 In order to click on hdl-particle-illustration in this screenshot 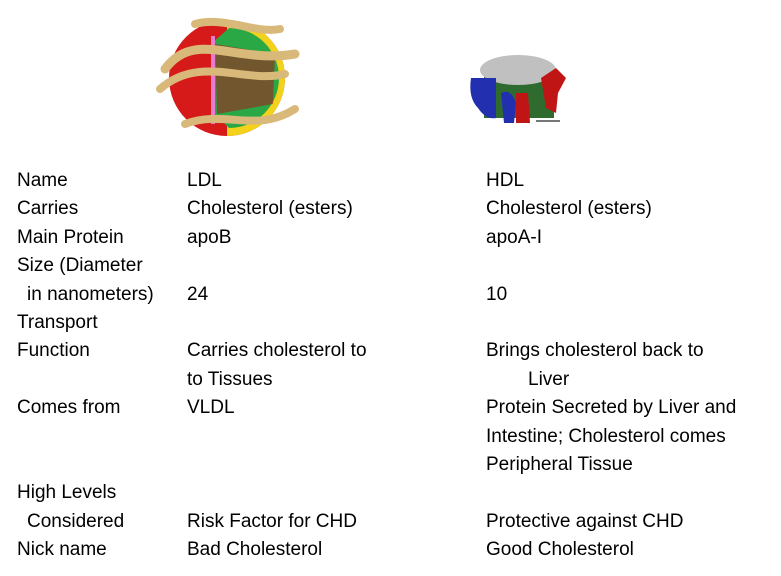, I will do `click(518, 89)`.